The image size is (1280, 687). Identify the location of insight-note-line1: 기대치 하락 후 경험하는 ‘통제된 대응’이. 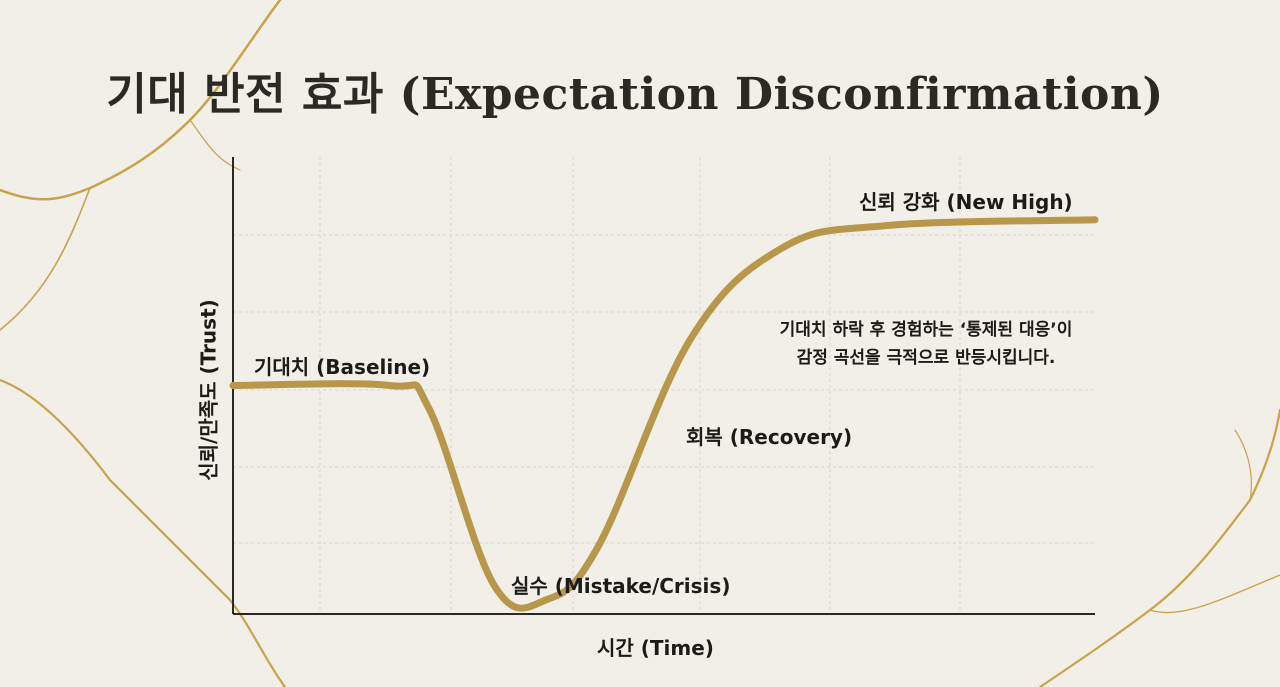
(926, 330).